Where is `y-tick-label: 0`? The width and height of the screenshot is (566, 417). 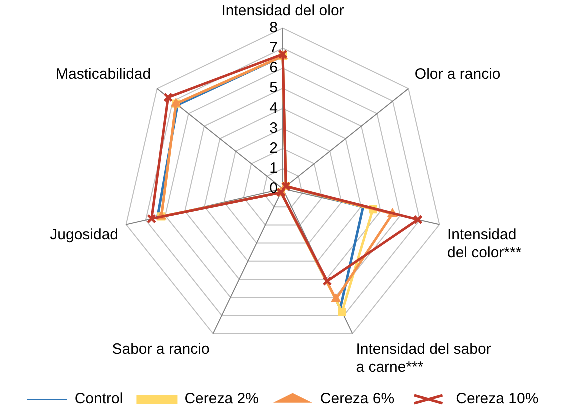
y-tick-label: 0 is located at coordinates (274, 189).